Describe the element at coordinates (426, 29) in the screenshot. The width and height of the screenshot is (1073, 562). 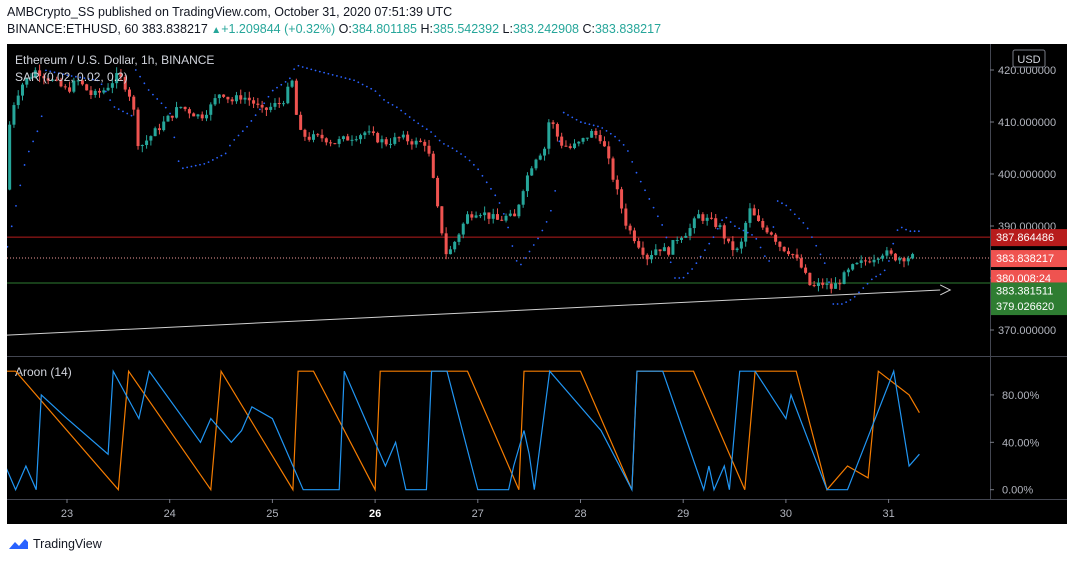
I see `high-label: H:` at that location.